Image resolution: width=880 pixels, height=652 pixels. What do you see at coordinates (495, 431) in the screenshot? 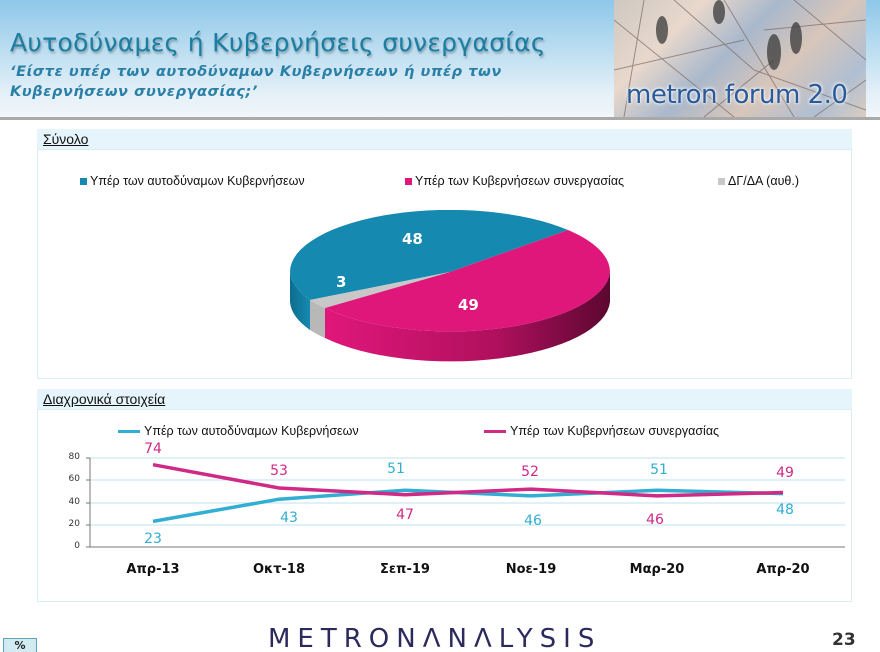
I see `legend-line-magenta-icon` at bounding box center [495, 431].